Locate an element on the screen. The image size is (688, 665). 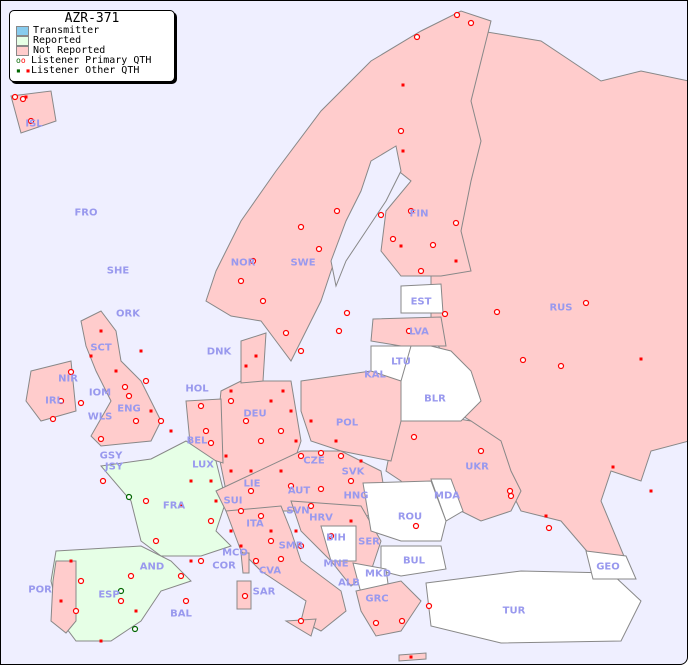
legend-transmitter: Transmitter is located at coordinates (92, 31).